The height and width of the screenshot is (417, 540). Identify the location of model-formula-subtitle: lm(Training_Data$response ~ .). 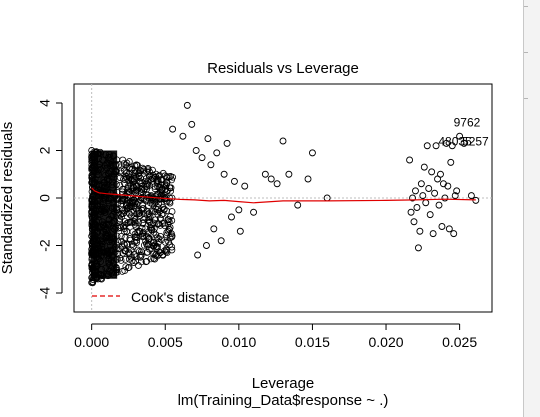
(283, 400).